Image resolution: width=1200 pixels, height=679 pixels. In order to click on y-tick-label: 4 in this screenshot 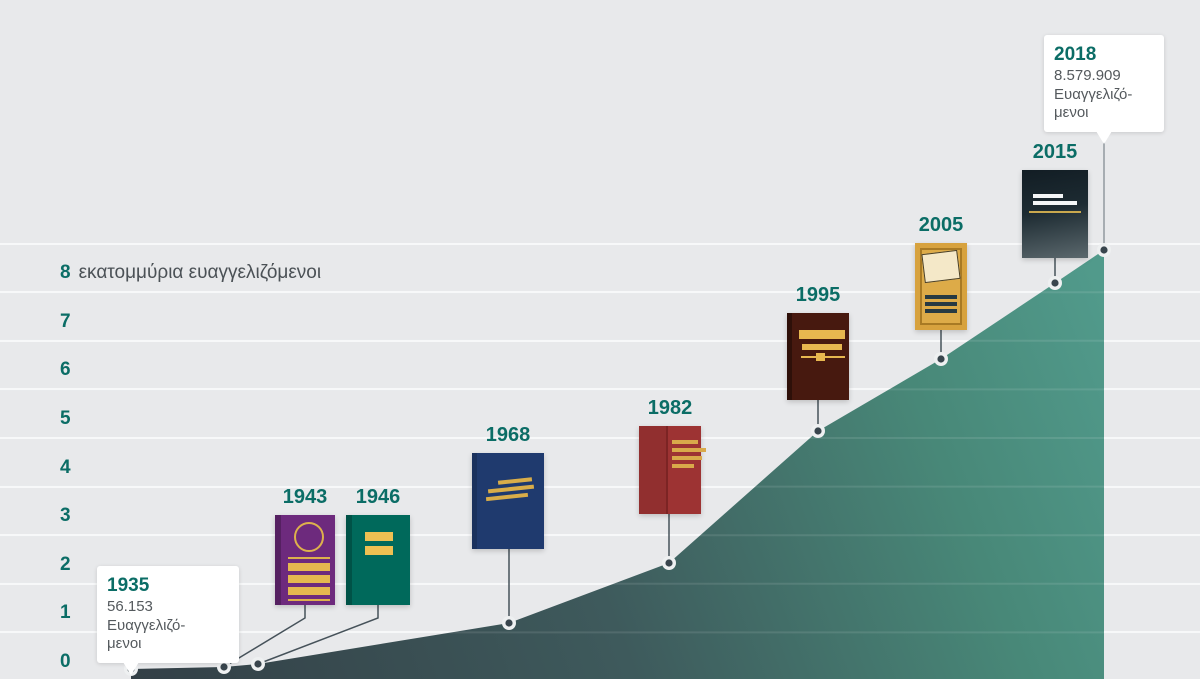, I will do `click(65, 468)`.